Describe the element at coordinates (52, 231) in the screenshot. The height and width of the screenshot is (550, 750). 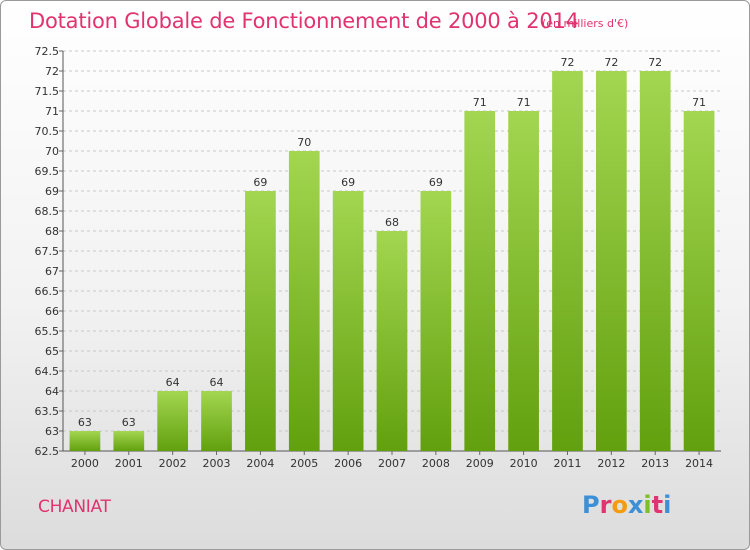
I see `y-tick-label: 68` at that location.